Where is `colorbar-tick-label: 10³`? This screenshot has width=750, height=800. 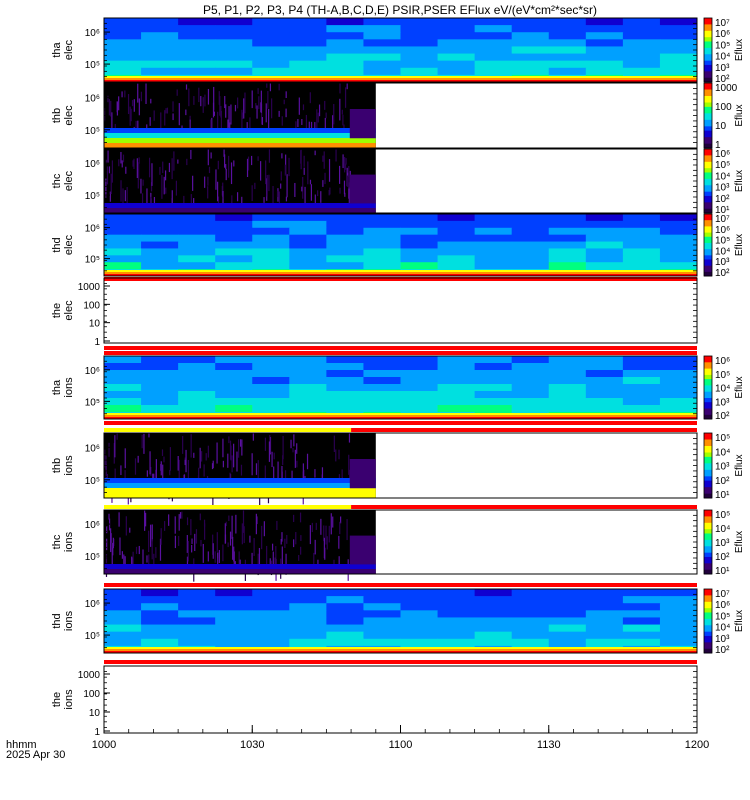 colorbar-tick-label: 10³ is located at coordinates (722, 402).